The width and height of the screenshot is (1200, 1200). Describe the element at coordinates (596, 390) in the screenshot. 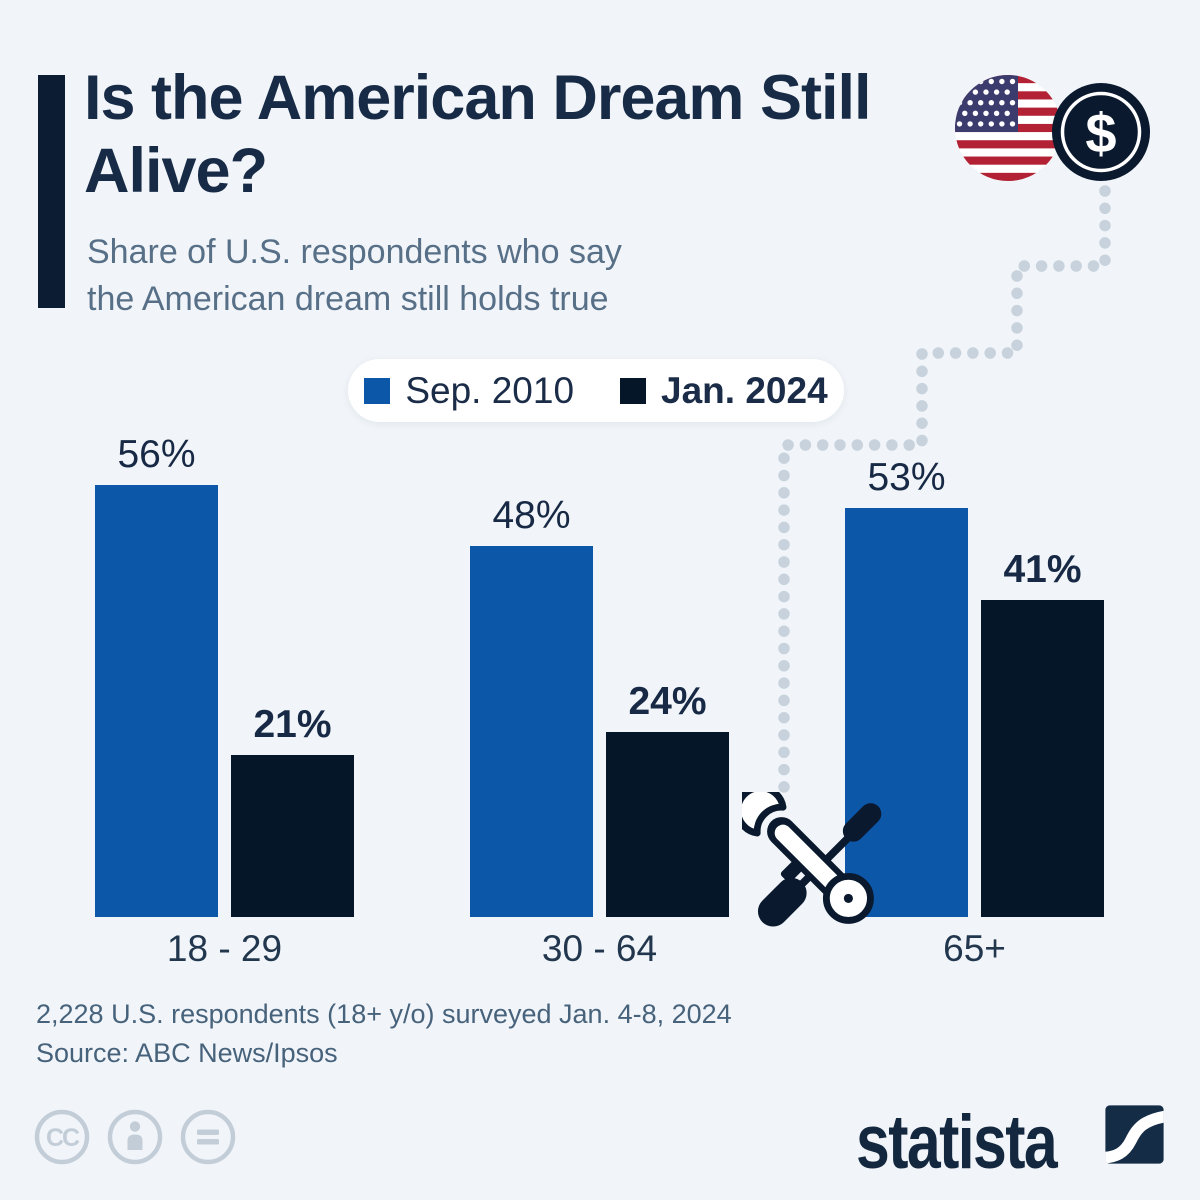

I see `chart-legend: Sep. 2010 Jan. 2024` at that location.